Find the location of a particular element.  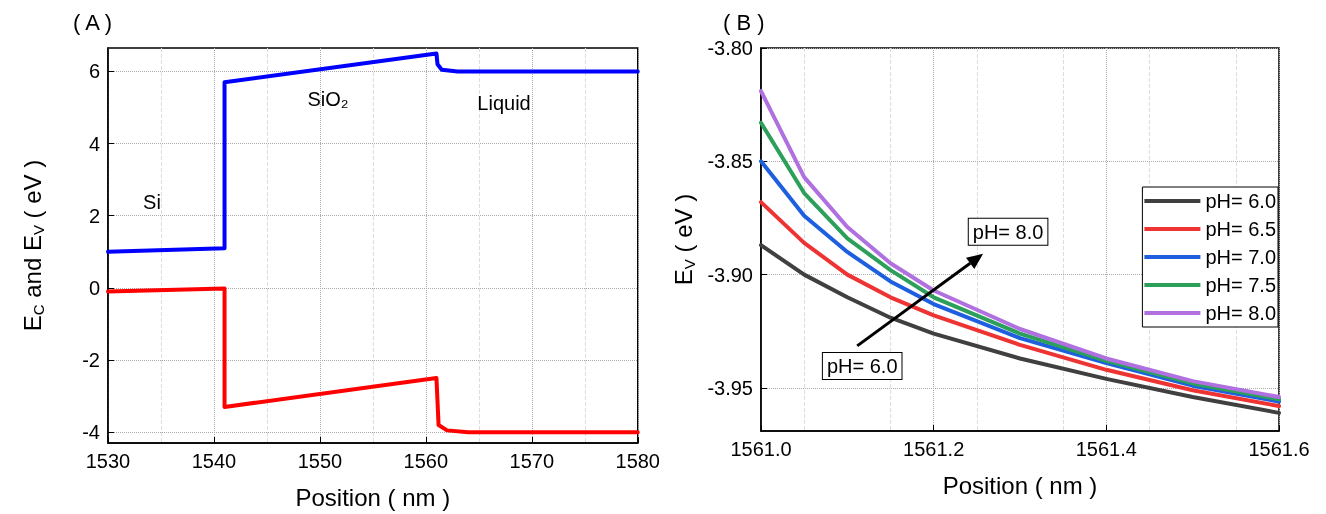

x-tick-label: 1530 is located at coordinates (108, 461).